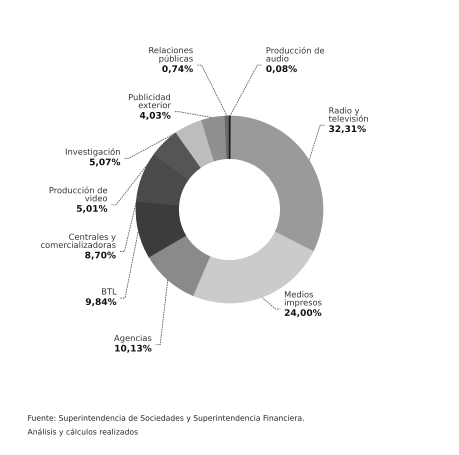 Image resolution: width=459 pixels, height=455 pixels. Describe the element at coordinates (101, 302) in the screenshot. I see `data-label: 9,84%` at that location.